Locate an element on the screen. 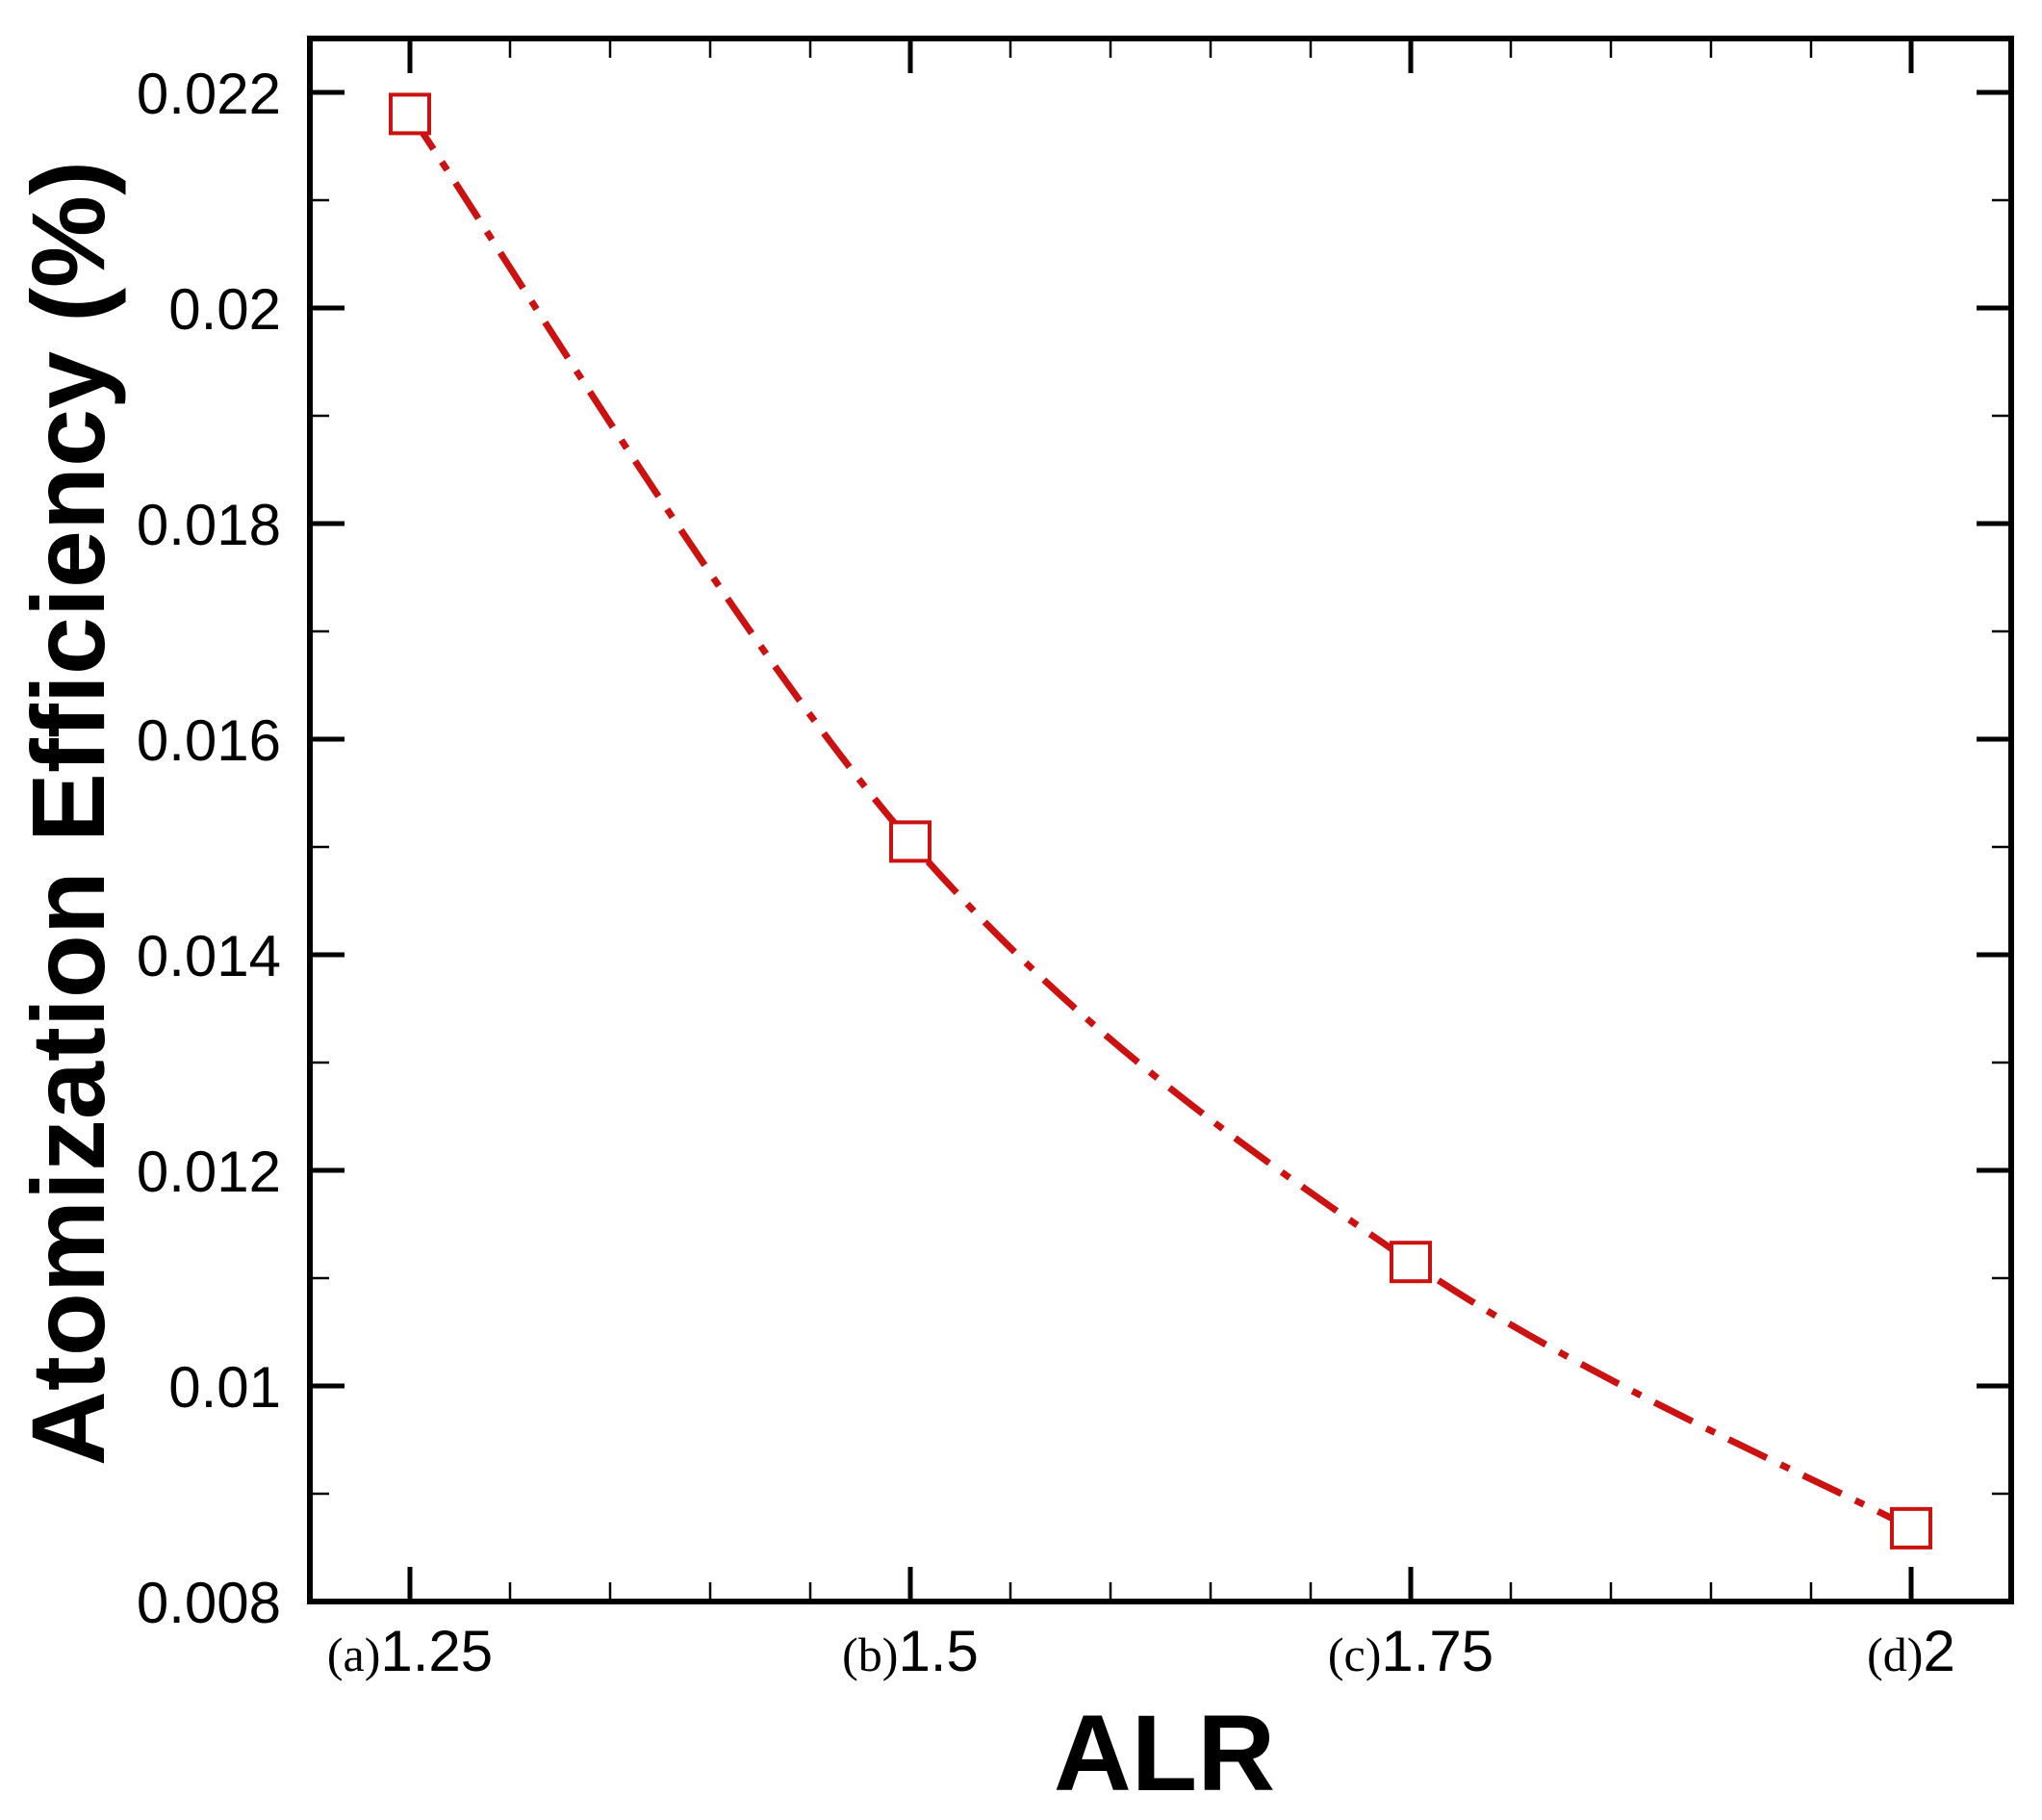  y-tick-label: 0.018 is located at coordinates (209, 525).